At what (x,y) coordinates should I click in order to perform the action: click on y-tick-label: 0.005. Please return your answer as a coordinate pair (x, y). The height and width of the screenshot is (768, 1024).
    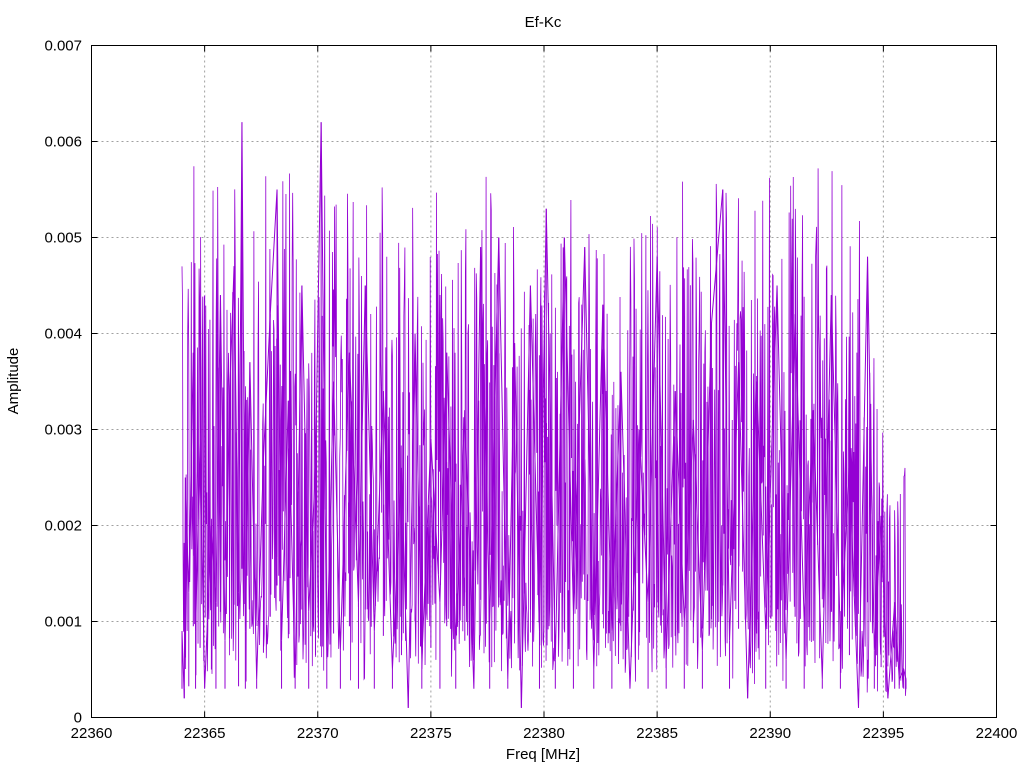
    Looking at the image, I should click on (63, 238).